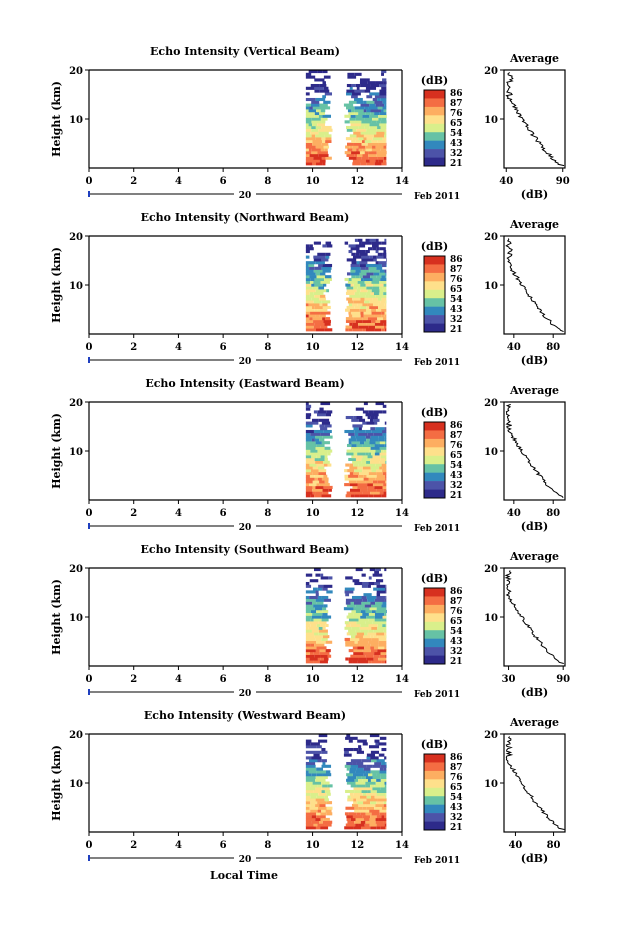  What do you see at coordinates (491, 403) in the screenshot?
I see `profile-y-tick-label: 20` at bounding box center [491, 403].